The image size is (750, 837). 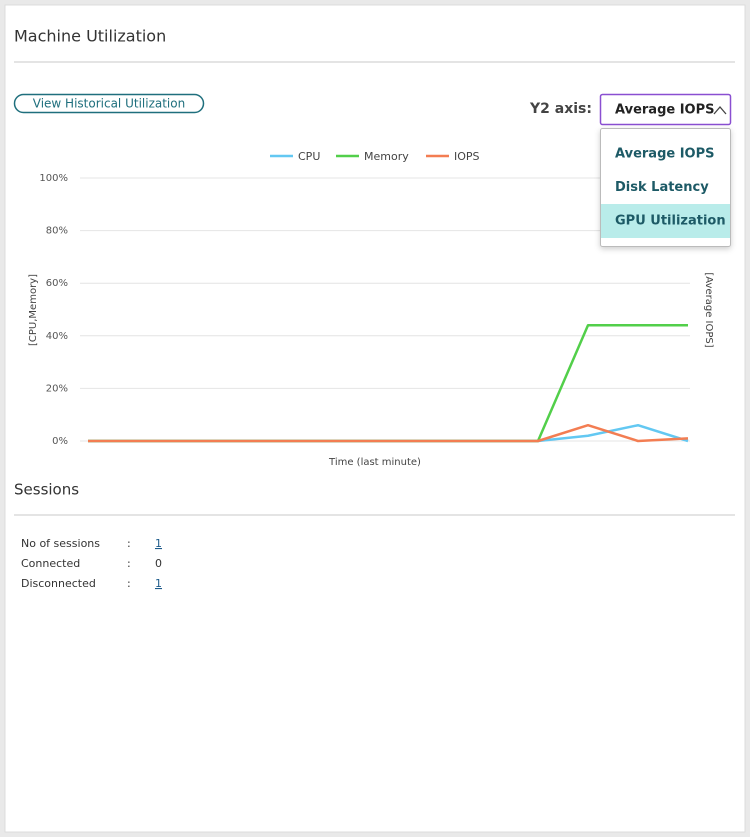 What do you see at coordinates (46, 490) in the screenshot?
I see `sessions-title: Sessions` at bounding box center [46, 490].